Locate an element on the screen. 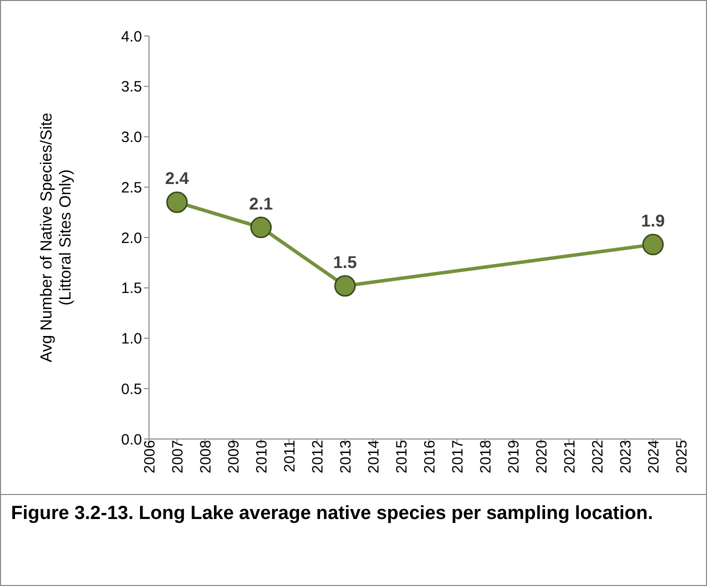  x-tick-label: 2012 is located at coordinates (318, 457).